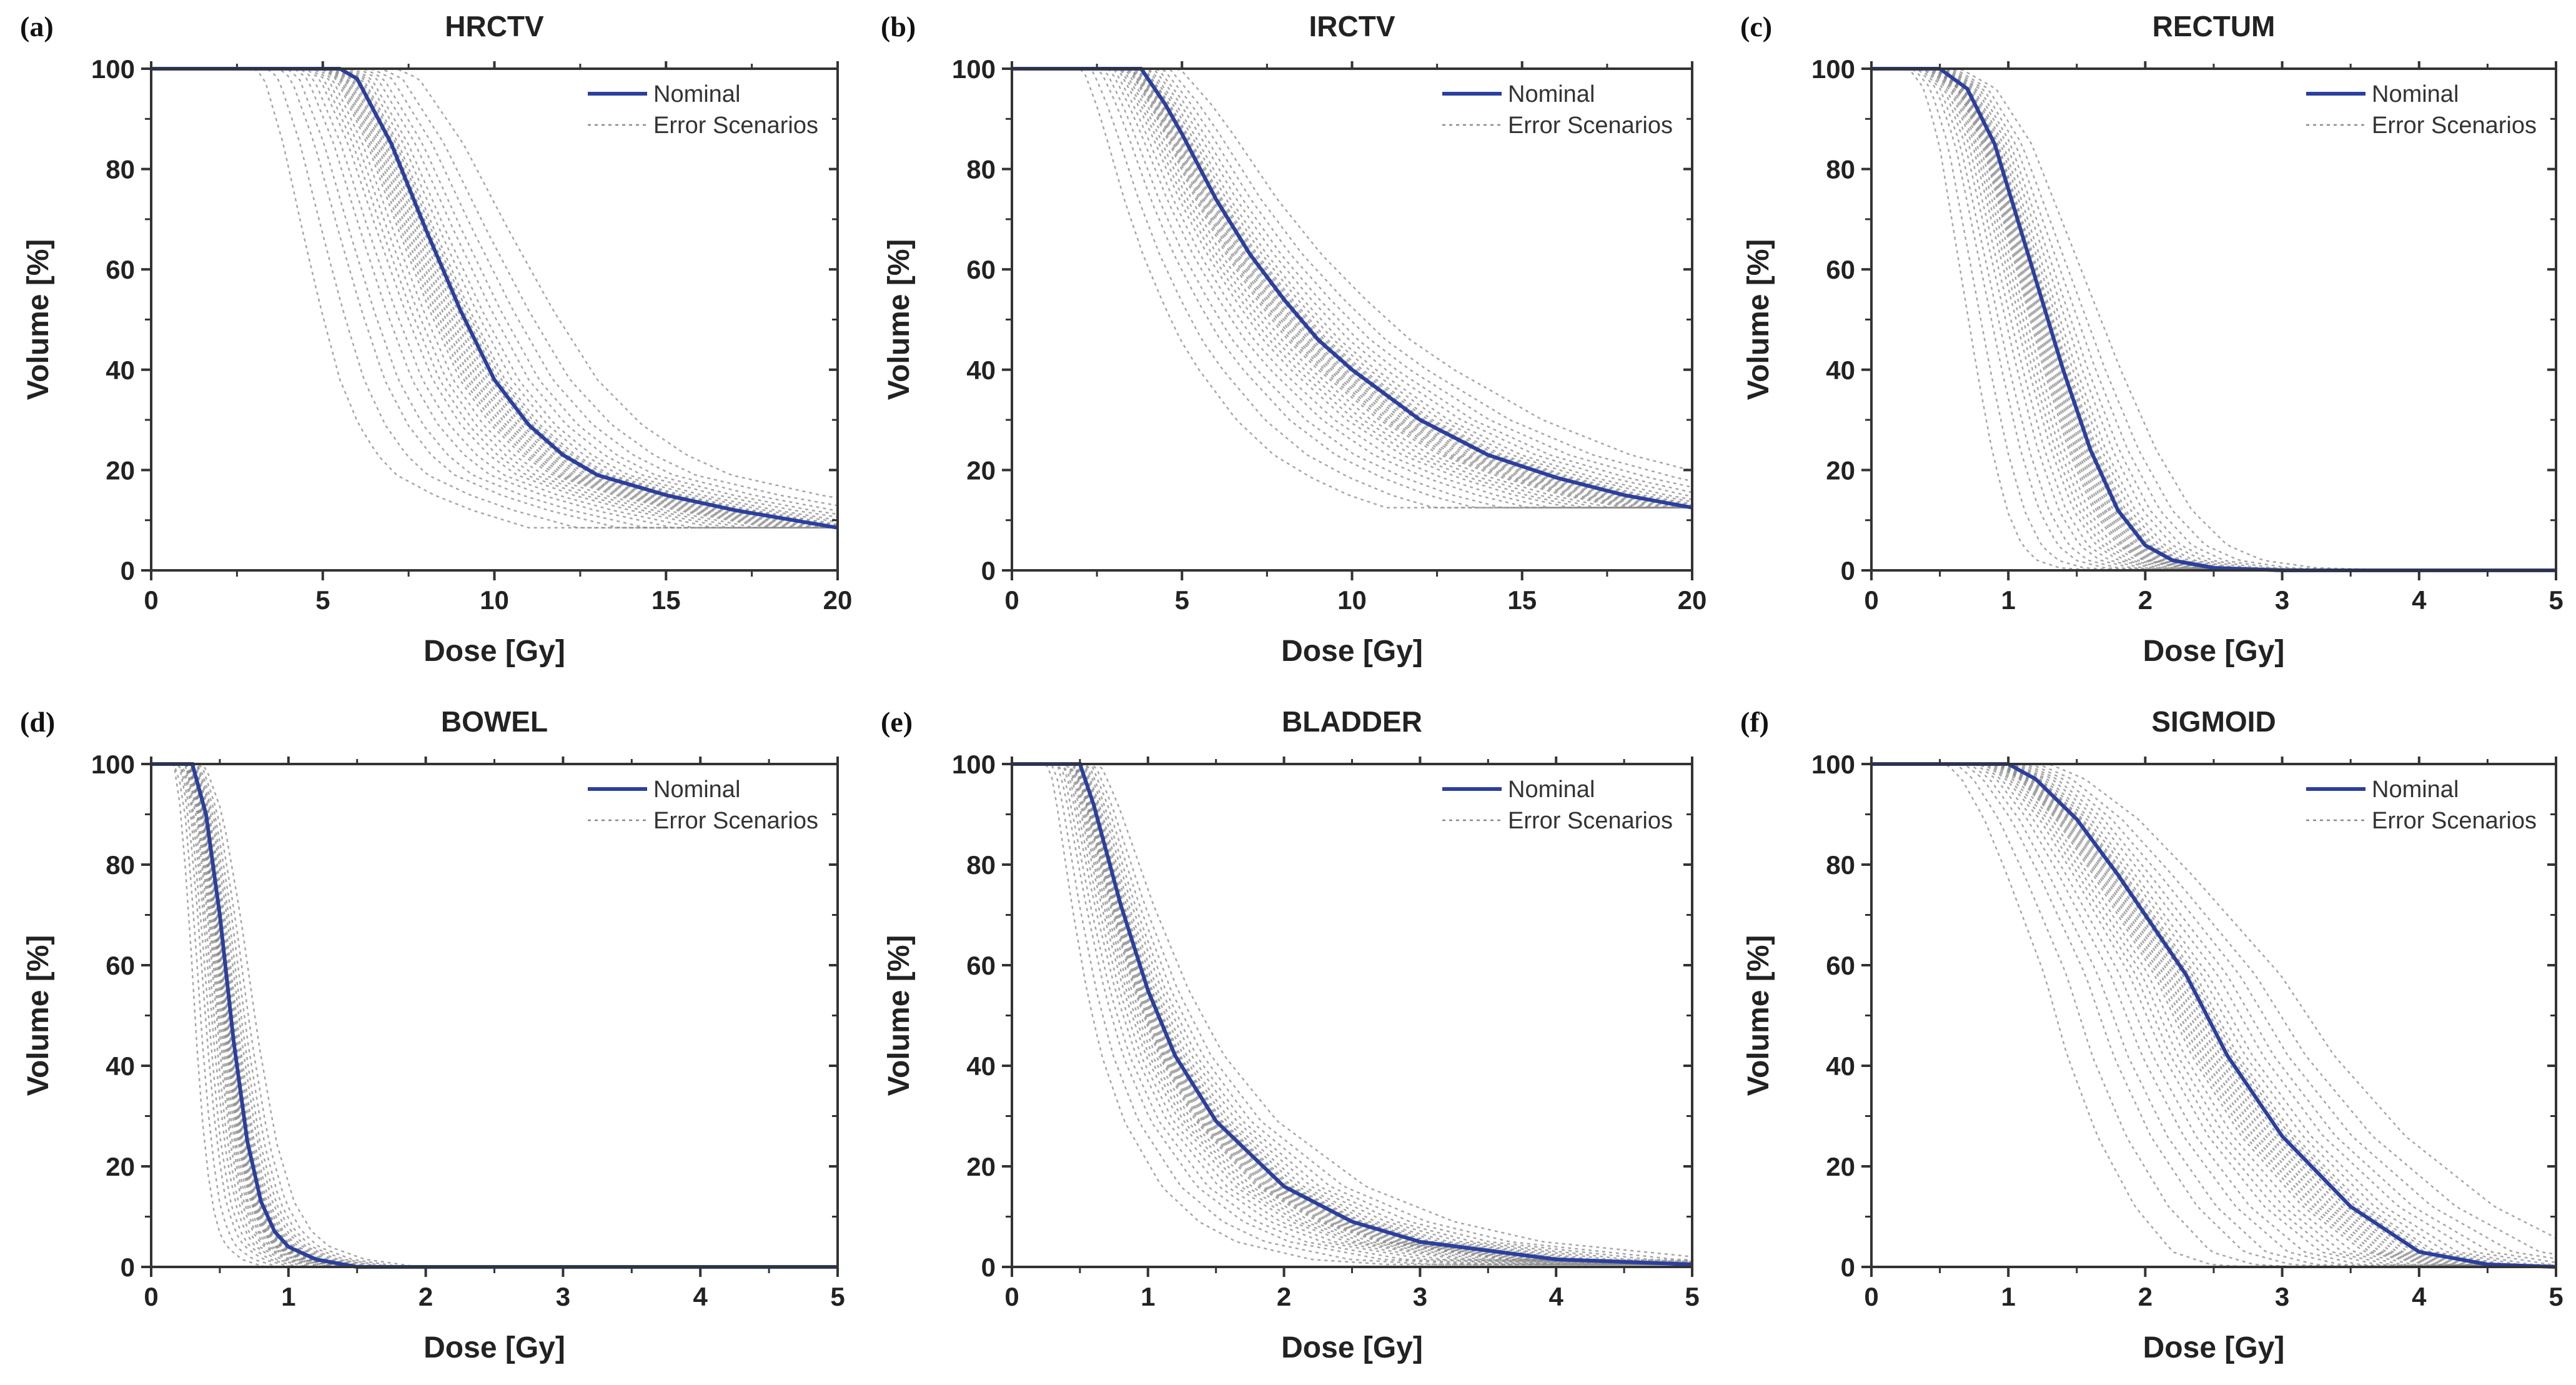  What do you see at coordinates (494, 26) in the screenshot?
I see `chart-title: HRCTV` at bounding box center [494, 26].